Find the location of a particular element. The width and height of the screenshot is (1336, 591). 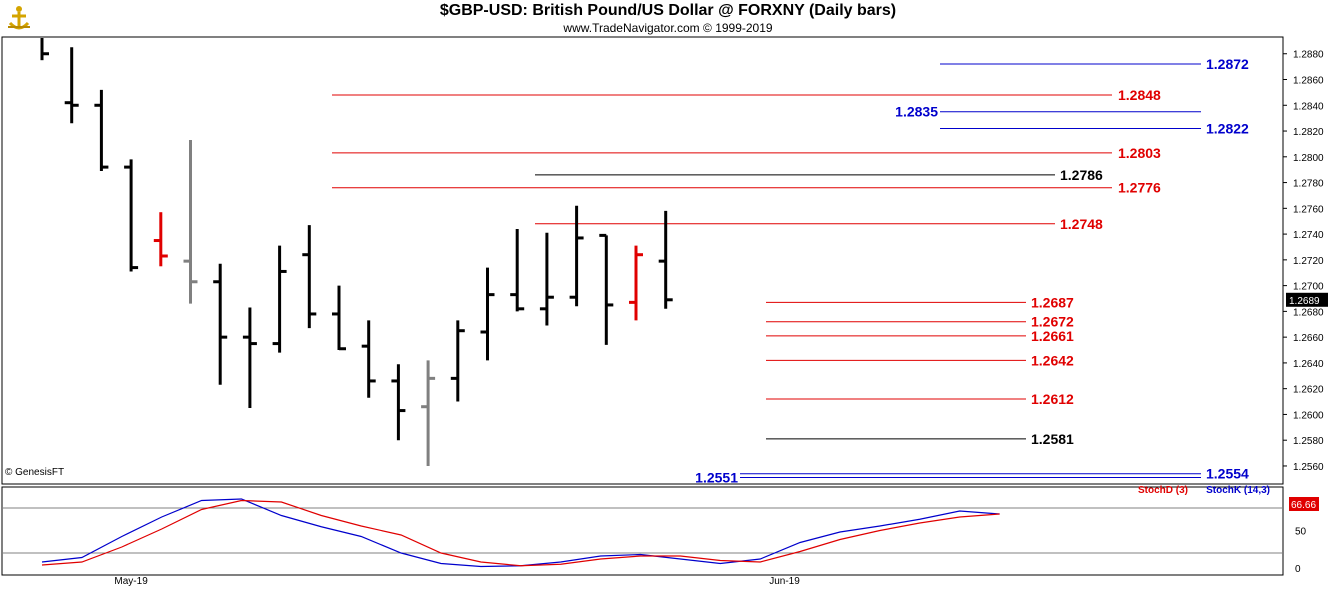

last-price-label: 1.2689 is located at coordinates (1304, 301).